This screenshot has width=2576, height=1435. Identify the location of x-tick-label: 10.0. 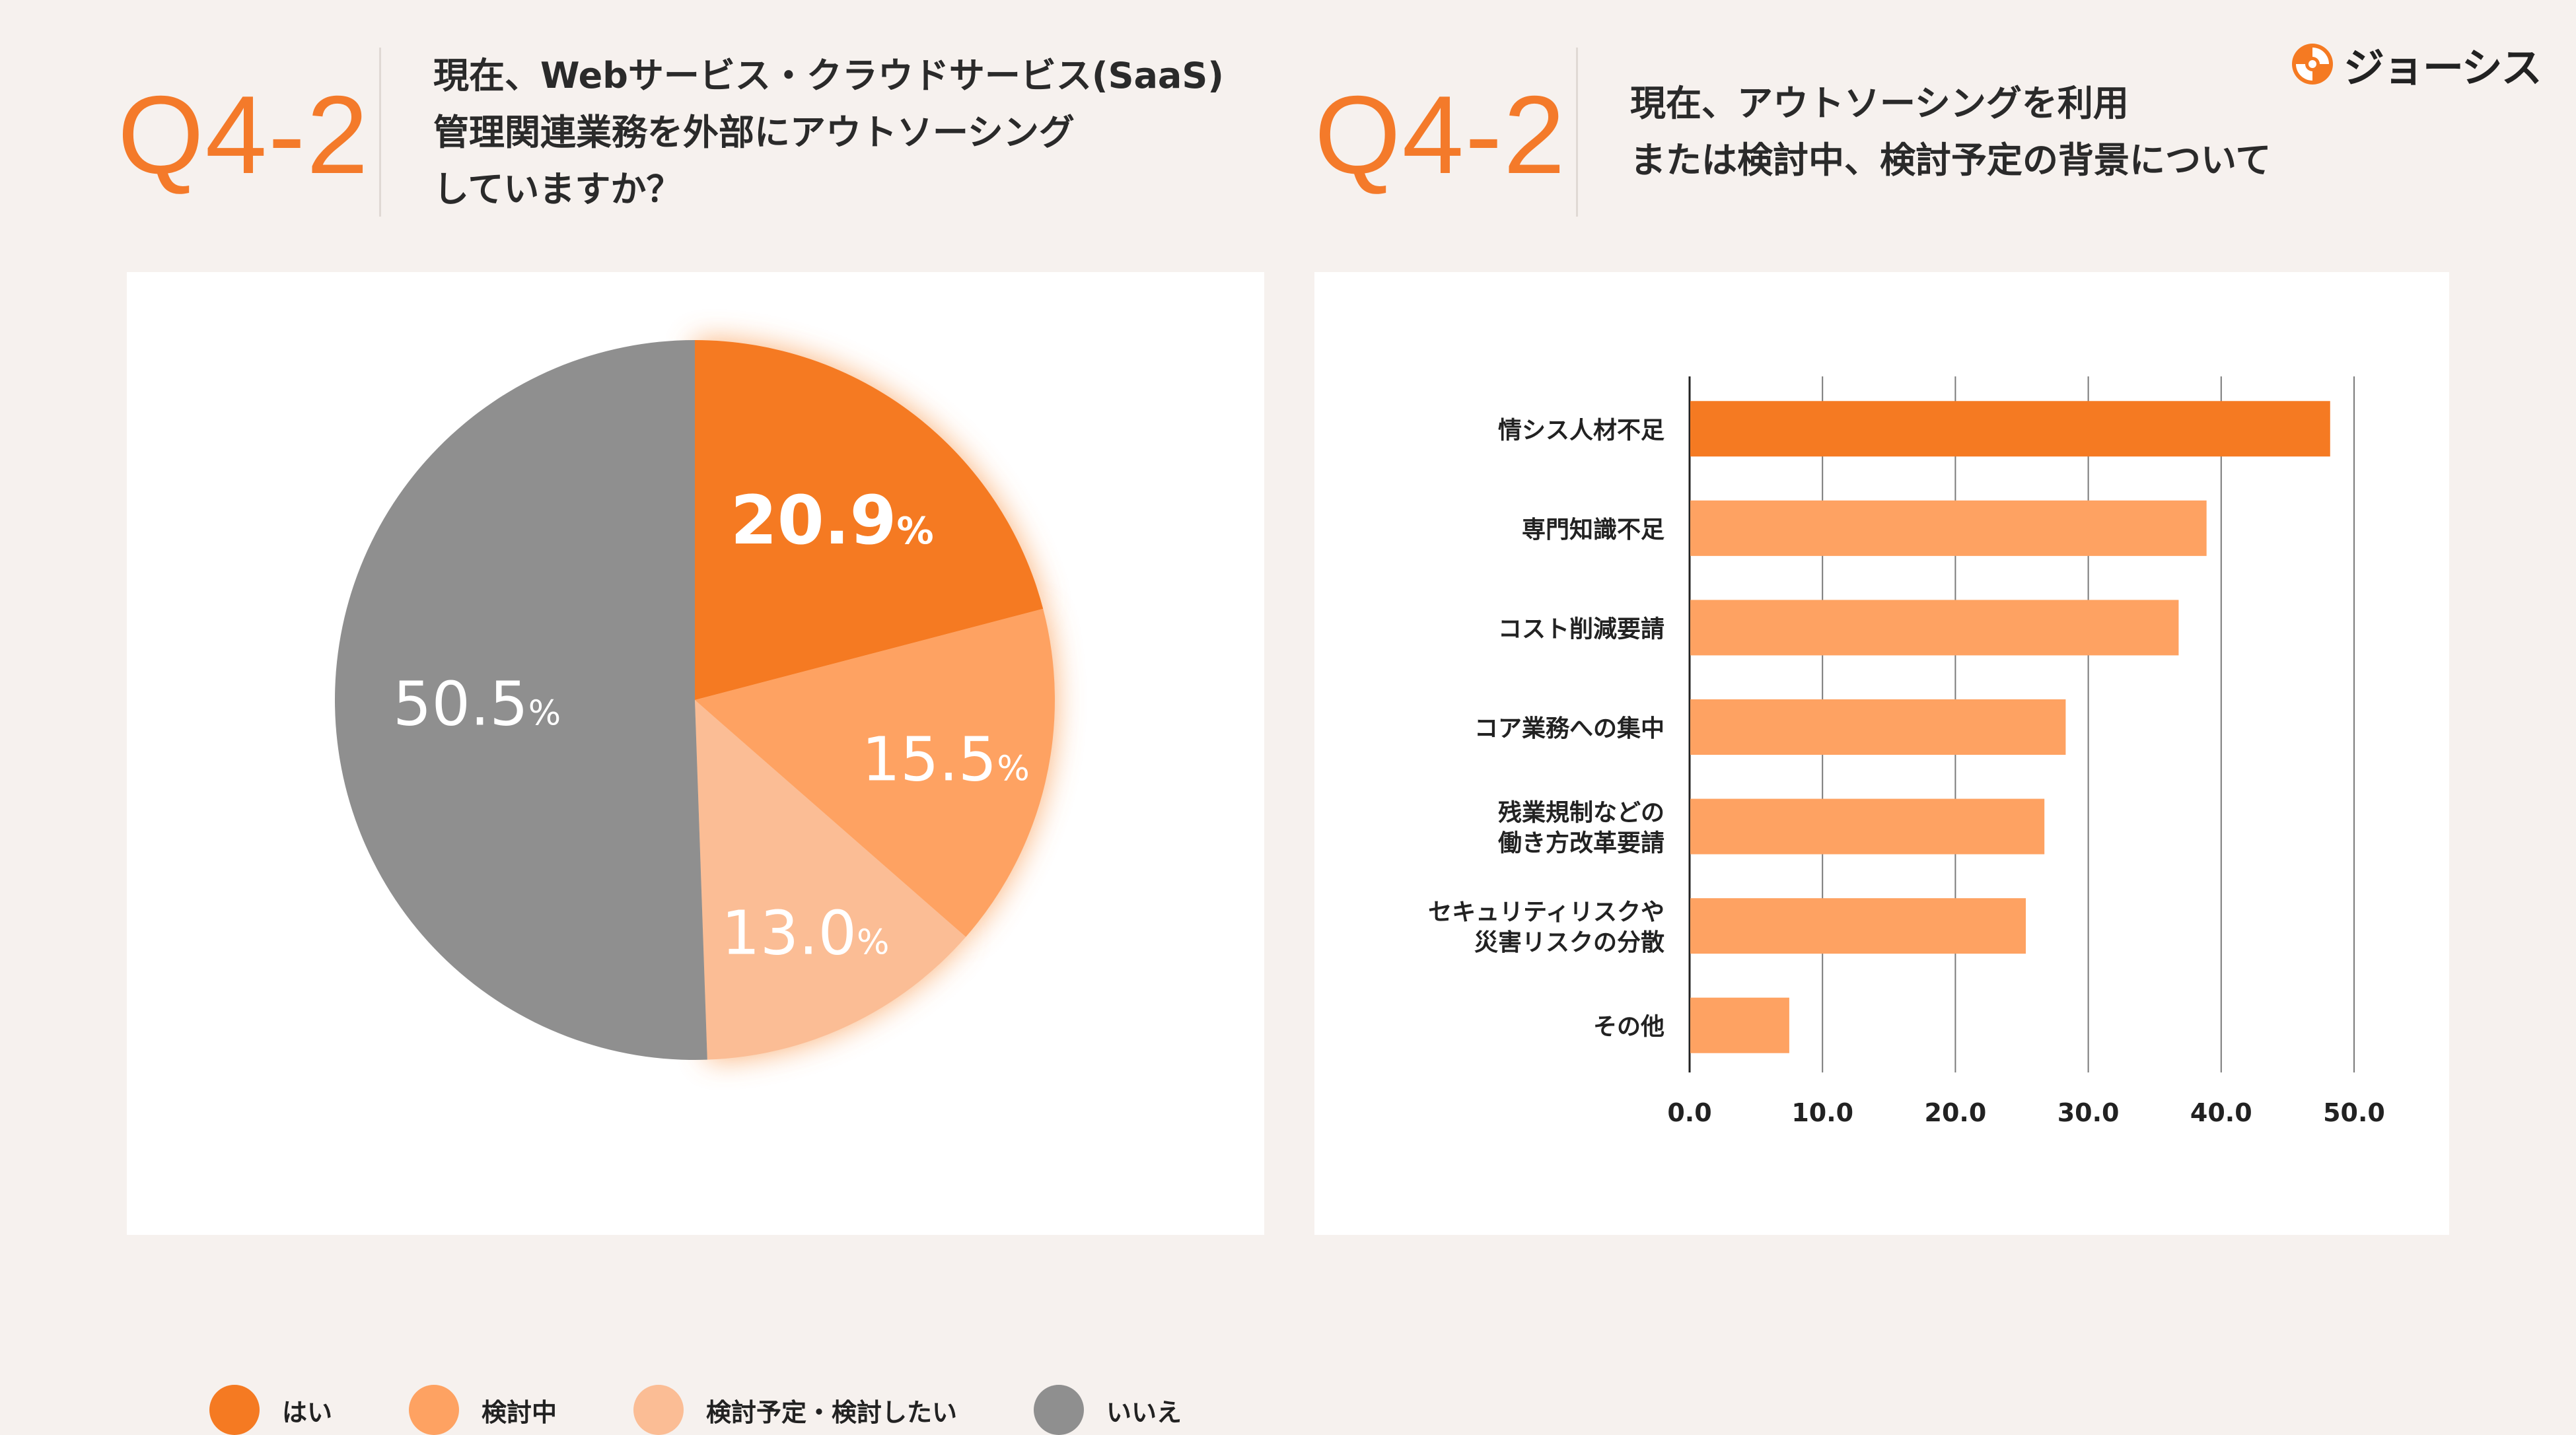
(1822, 1112).